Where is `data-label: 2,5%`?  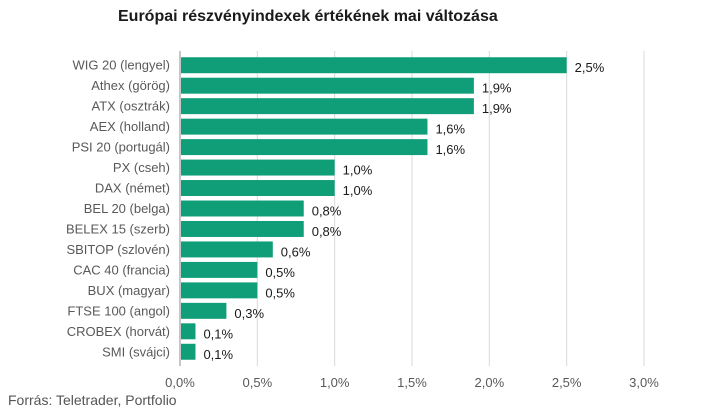
data-label: 2,5% is located at coordinates (590, 67).